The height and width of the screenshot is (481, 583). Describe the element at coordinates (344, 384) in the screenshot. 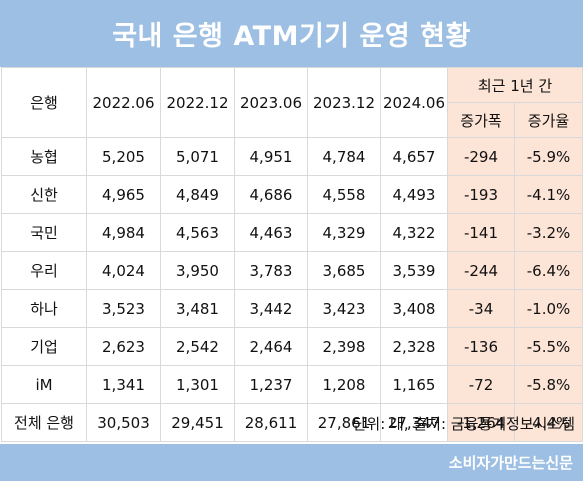

I see `count-cell: 1,208` at that location.